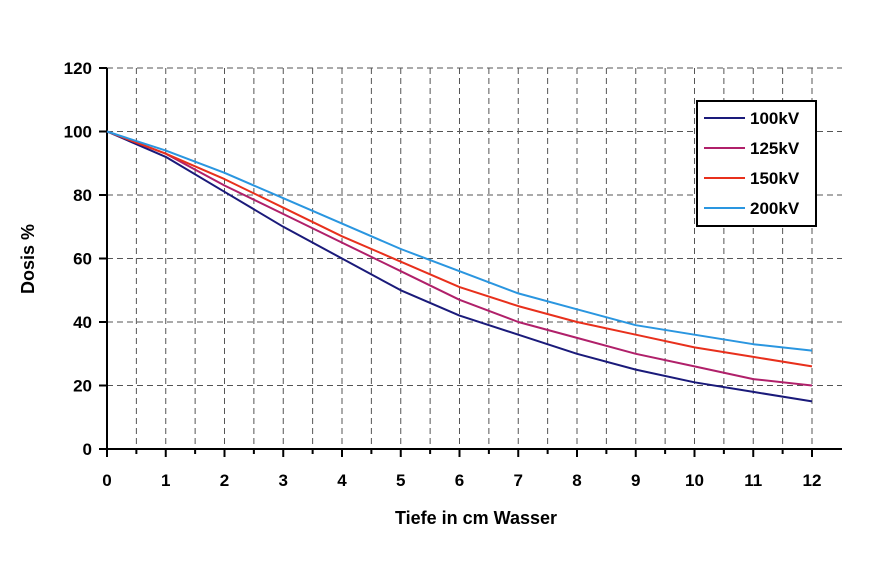 Image resolution: width=893 pixels, height=562 pixels. Describe the element at coordinates (165, 480) in the screenshot. I see `x-tick-label: 1` at that location.